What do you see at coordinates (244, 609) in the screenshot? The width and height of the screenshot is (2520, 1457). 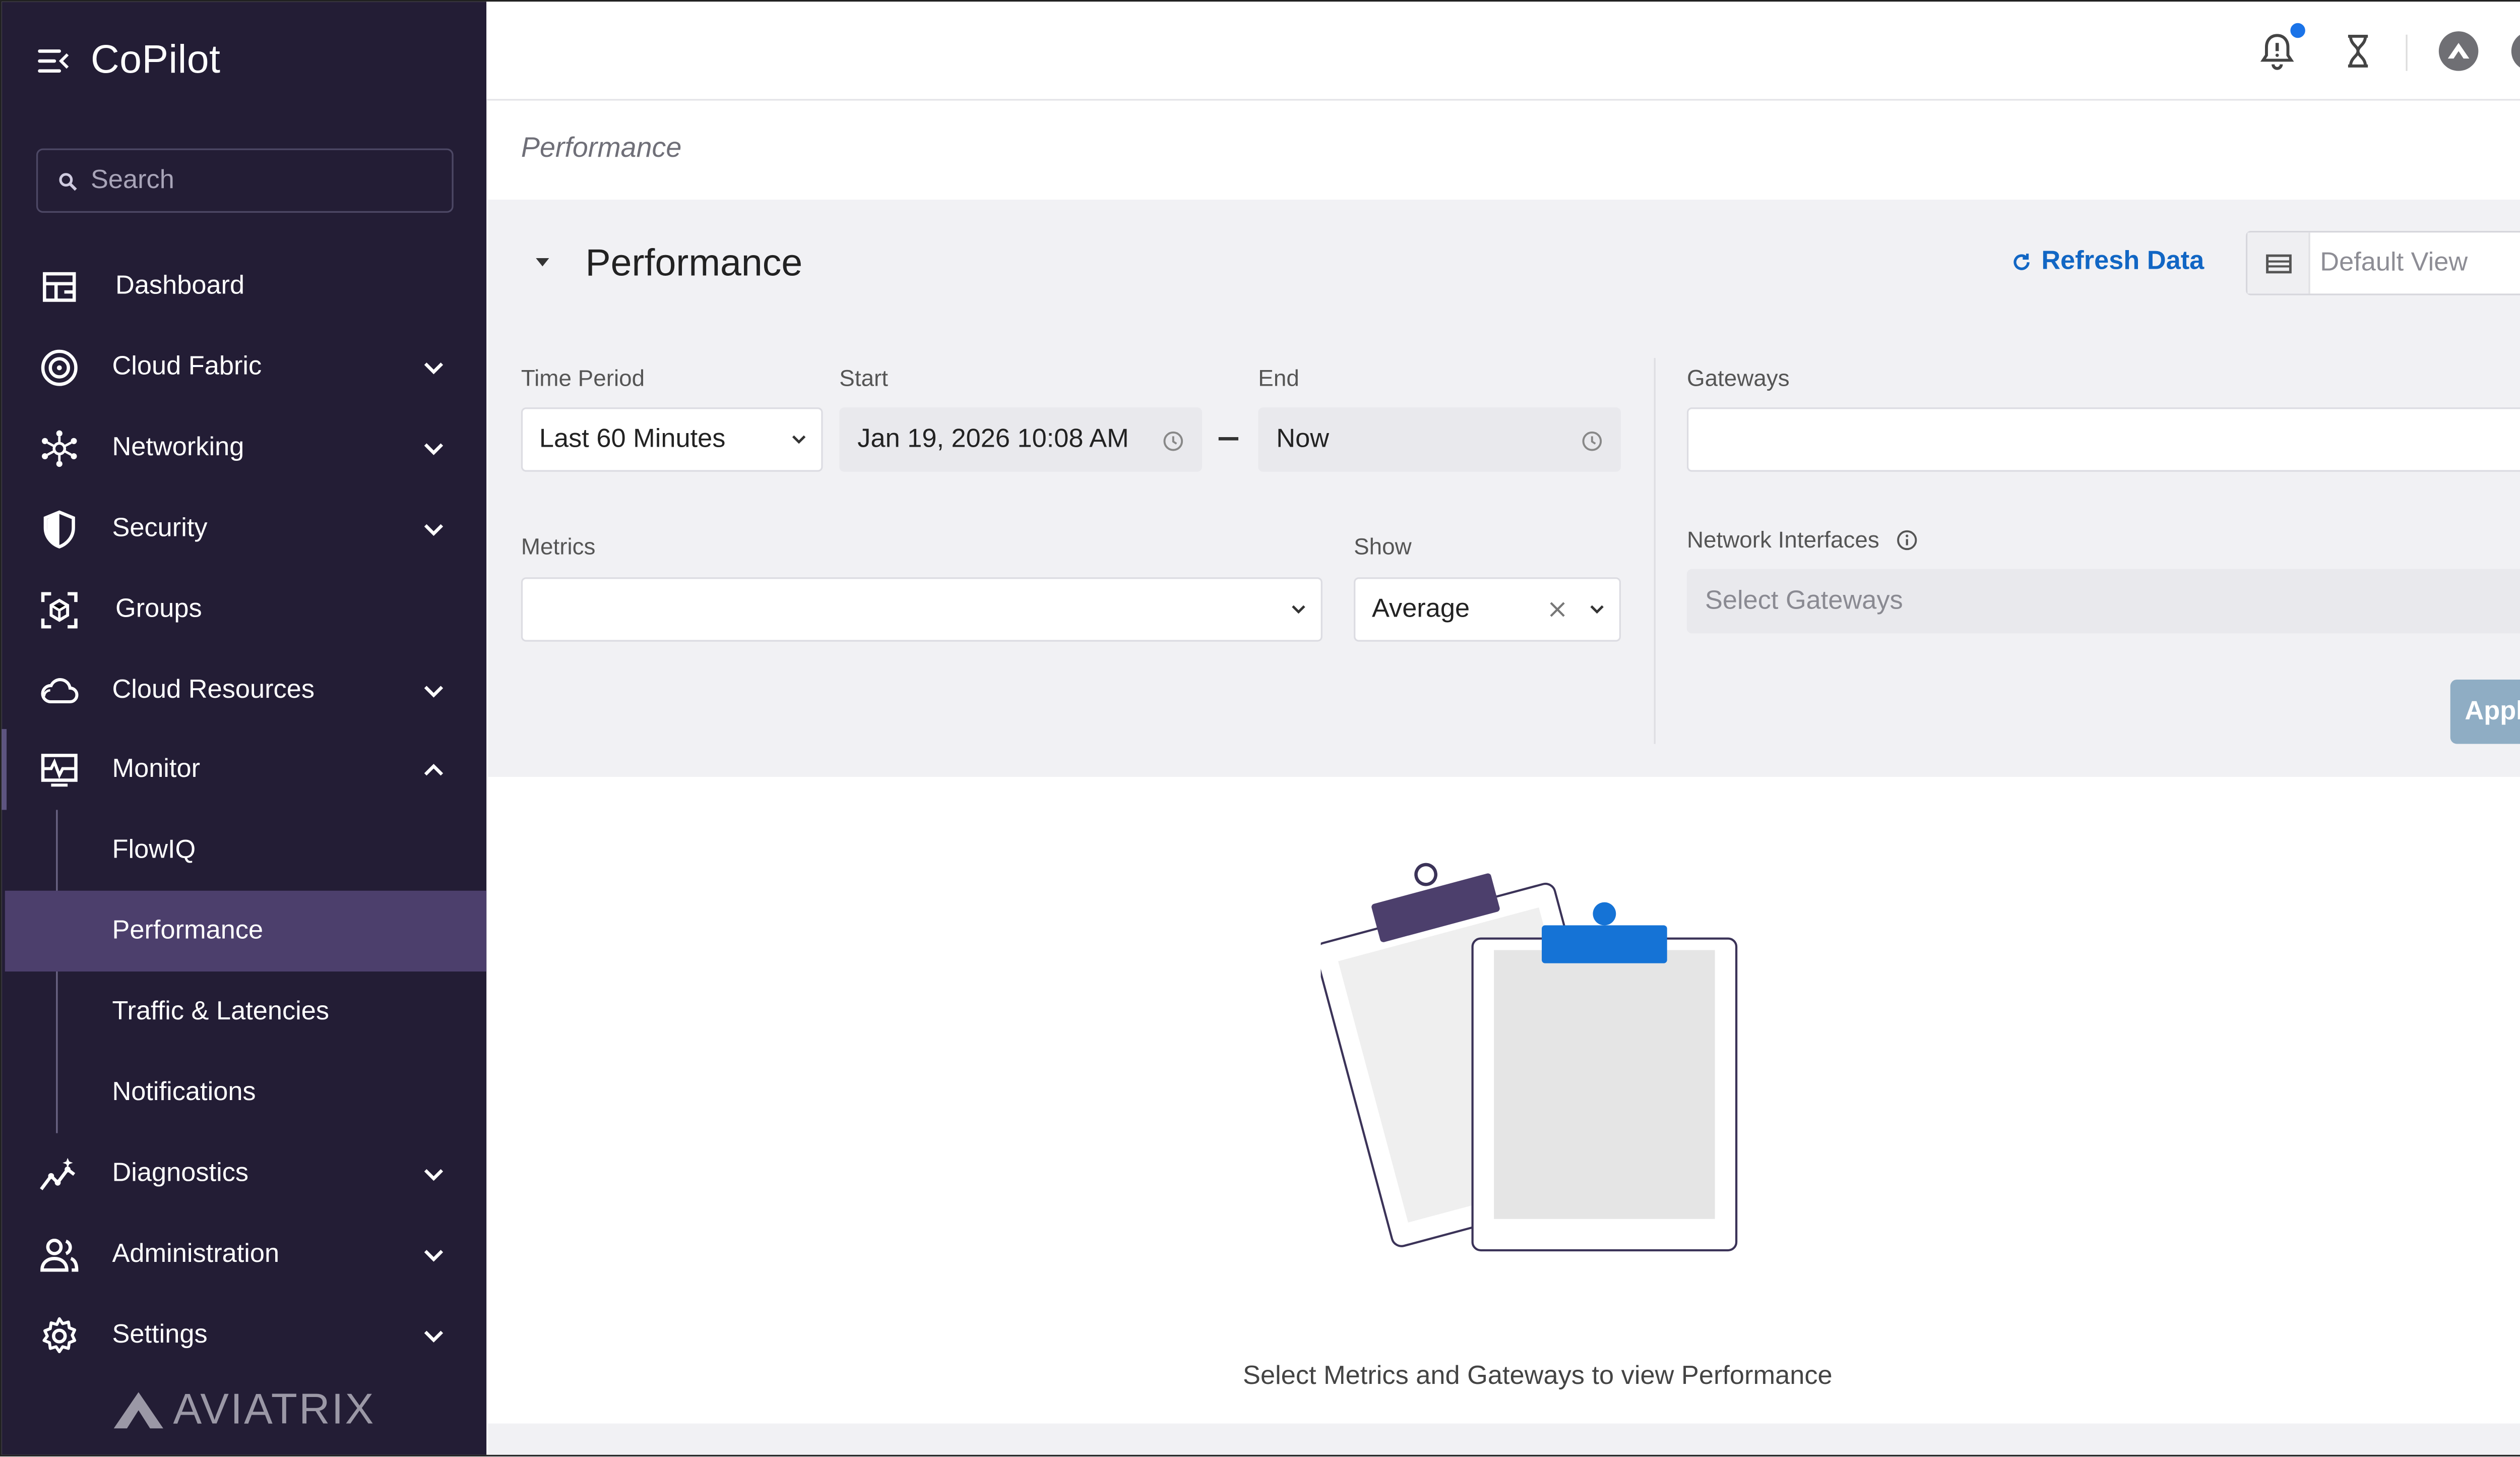 I see `sidebar-item-groups: Groups` at bounding box center [244, 609].